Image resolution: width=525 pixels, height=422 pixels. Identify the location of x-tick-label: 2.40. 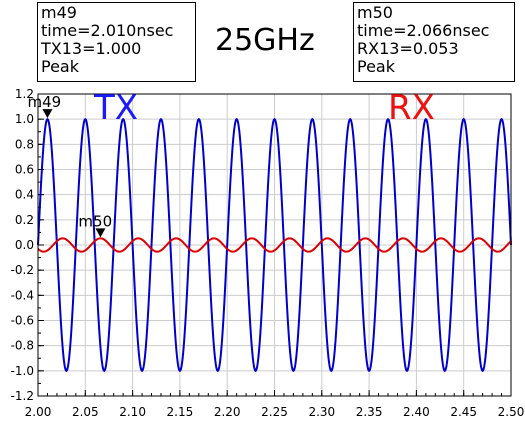
(416, 412).